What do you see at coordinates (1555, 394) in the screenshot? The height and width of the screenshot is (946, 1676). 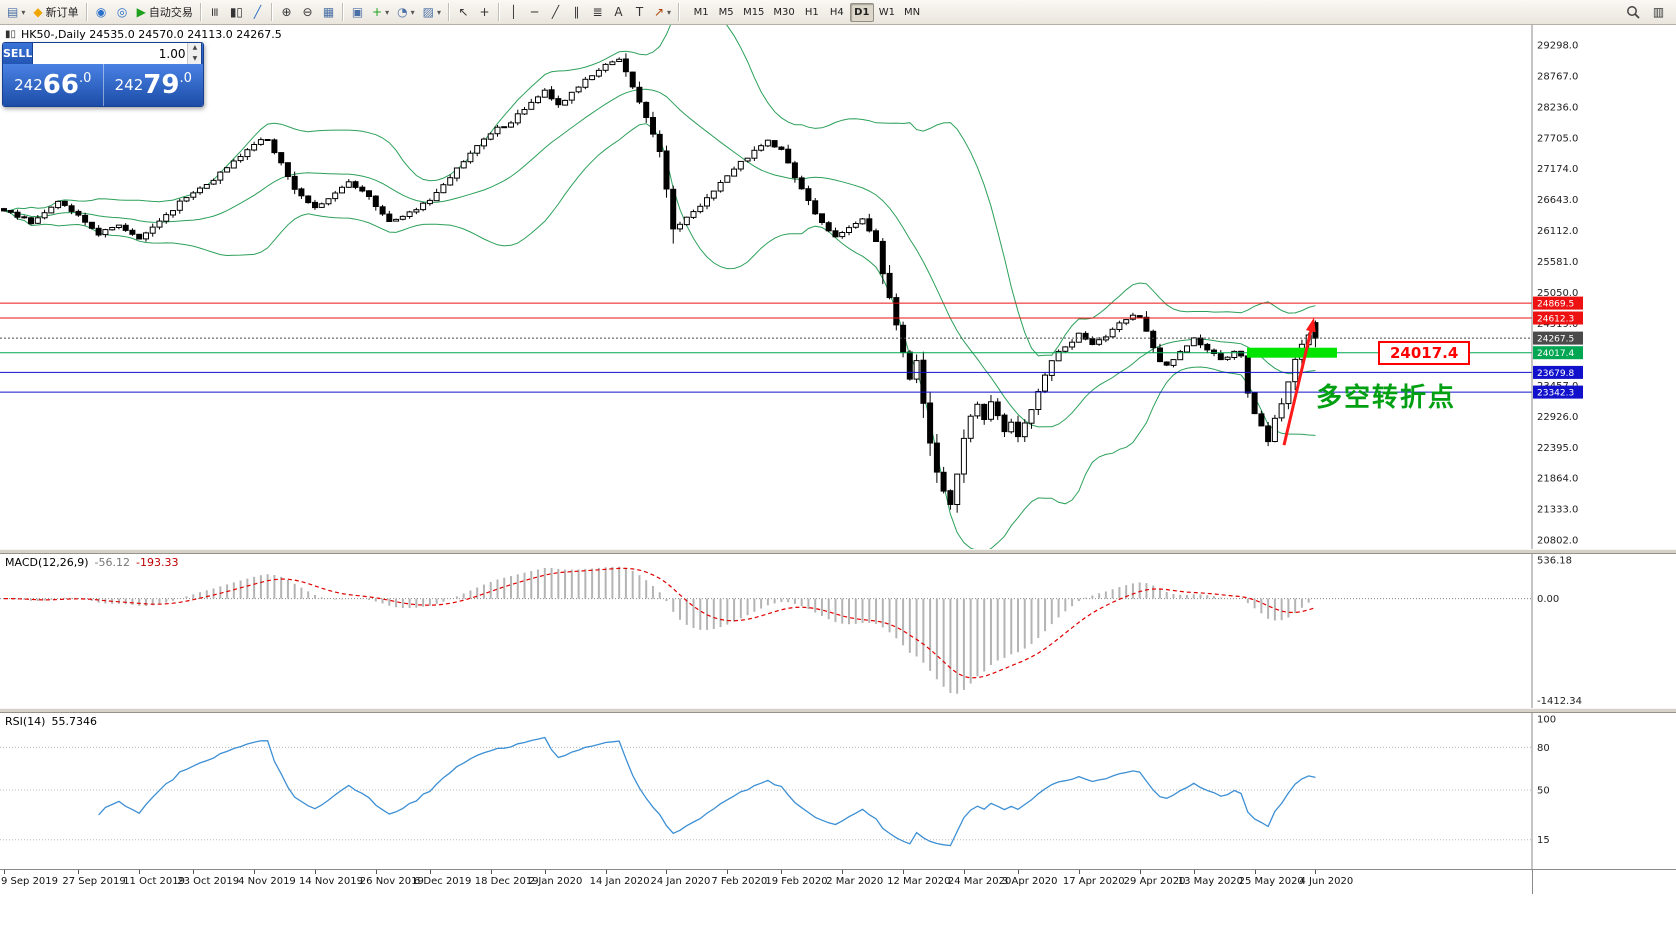 I see `svg-text: 23342.3` at bounding box center [1555, 394].